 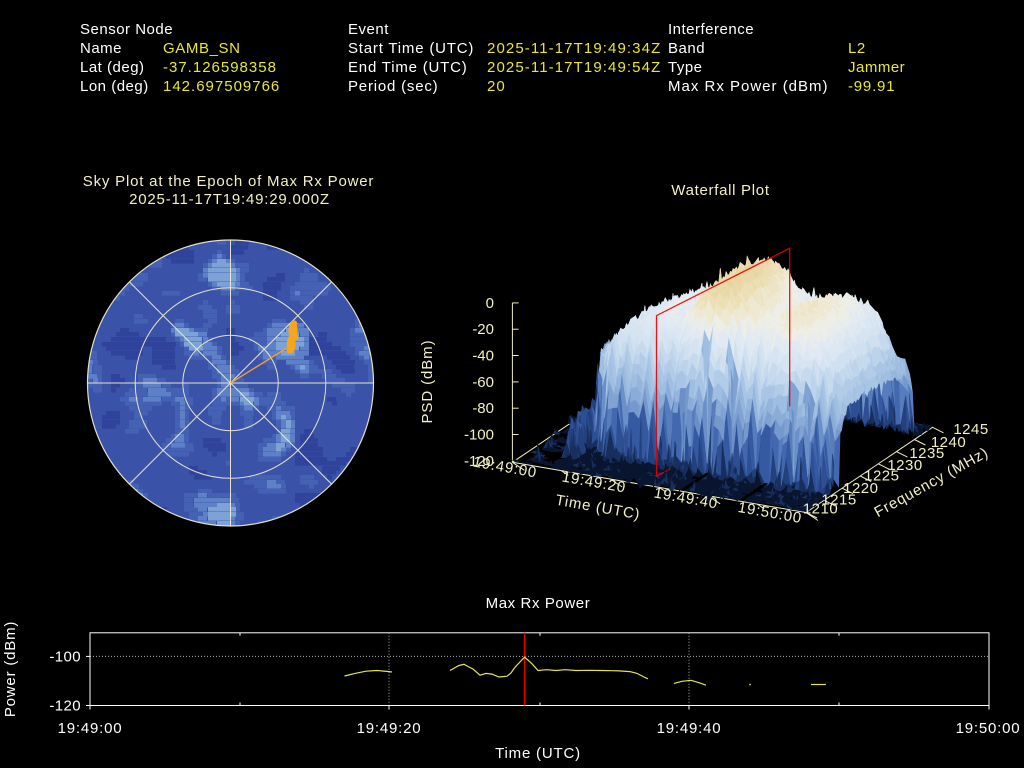 I want to click on svg-text: Name, so click(x=101, y=48).